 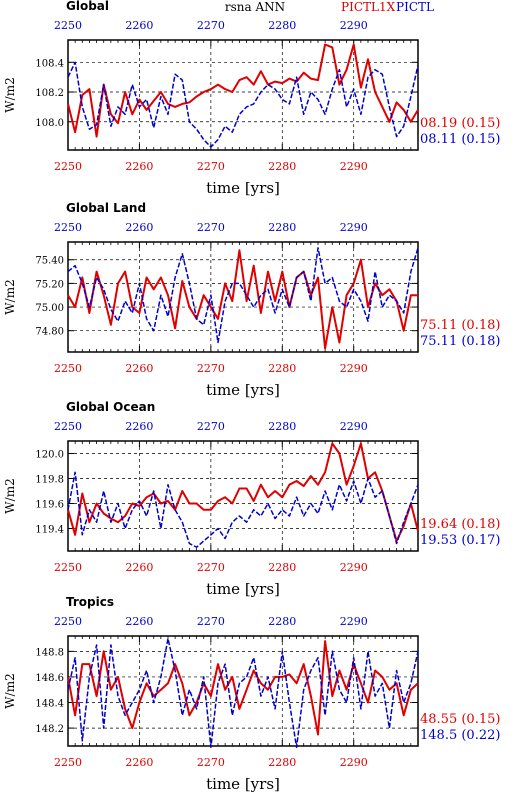 What do you see at coordinates (49, 678) in the screenshot?
I see `y-tick-label: 148.6` at bounding box center [49, 678].